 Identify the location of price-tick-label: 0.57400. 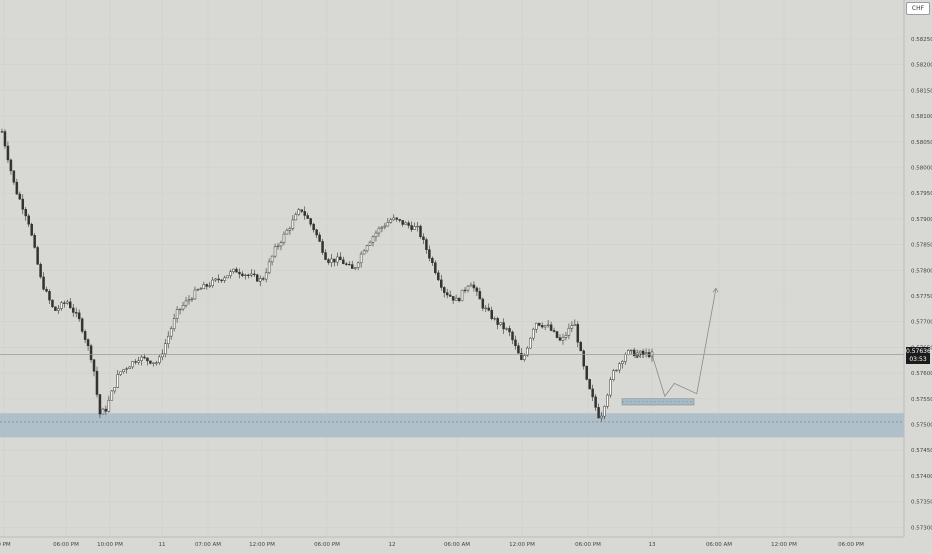
(921, 477).